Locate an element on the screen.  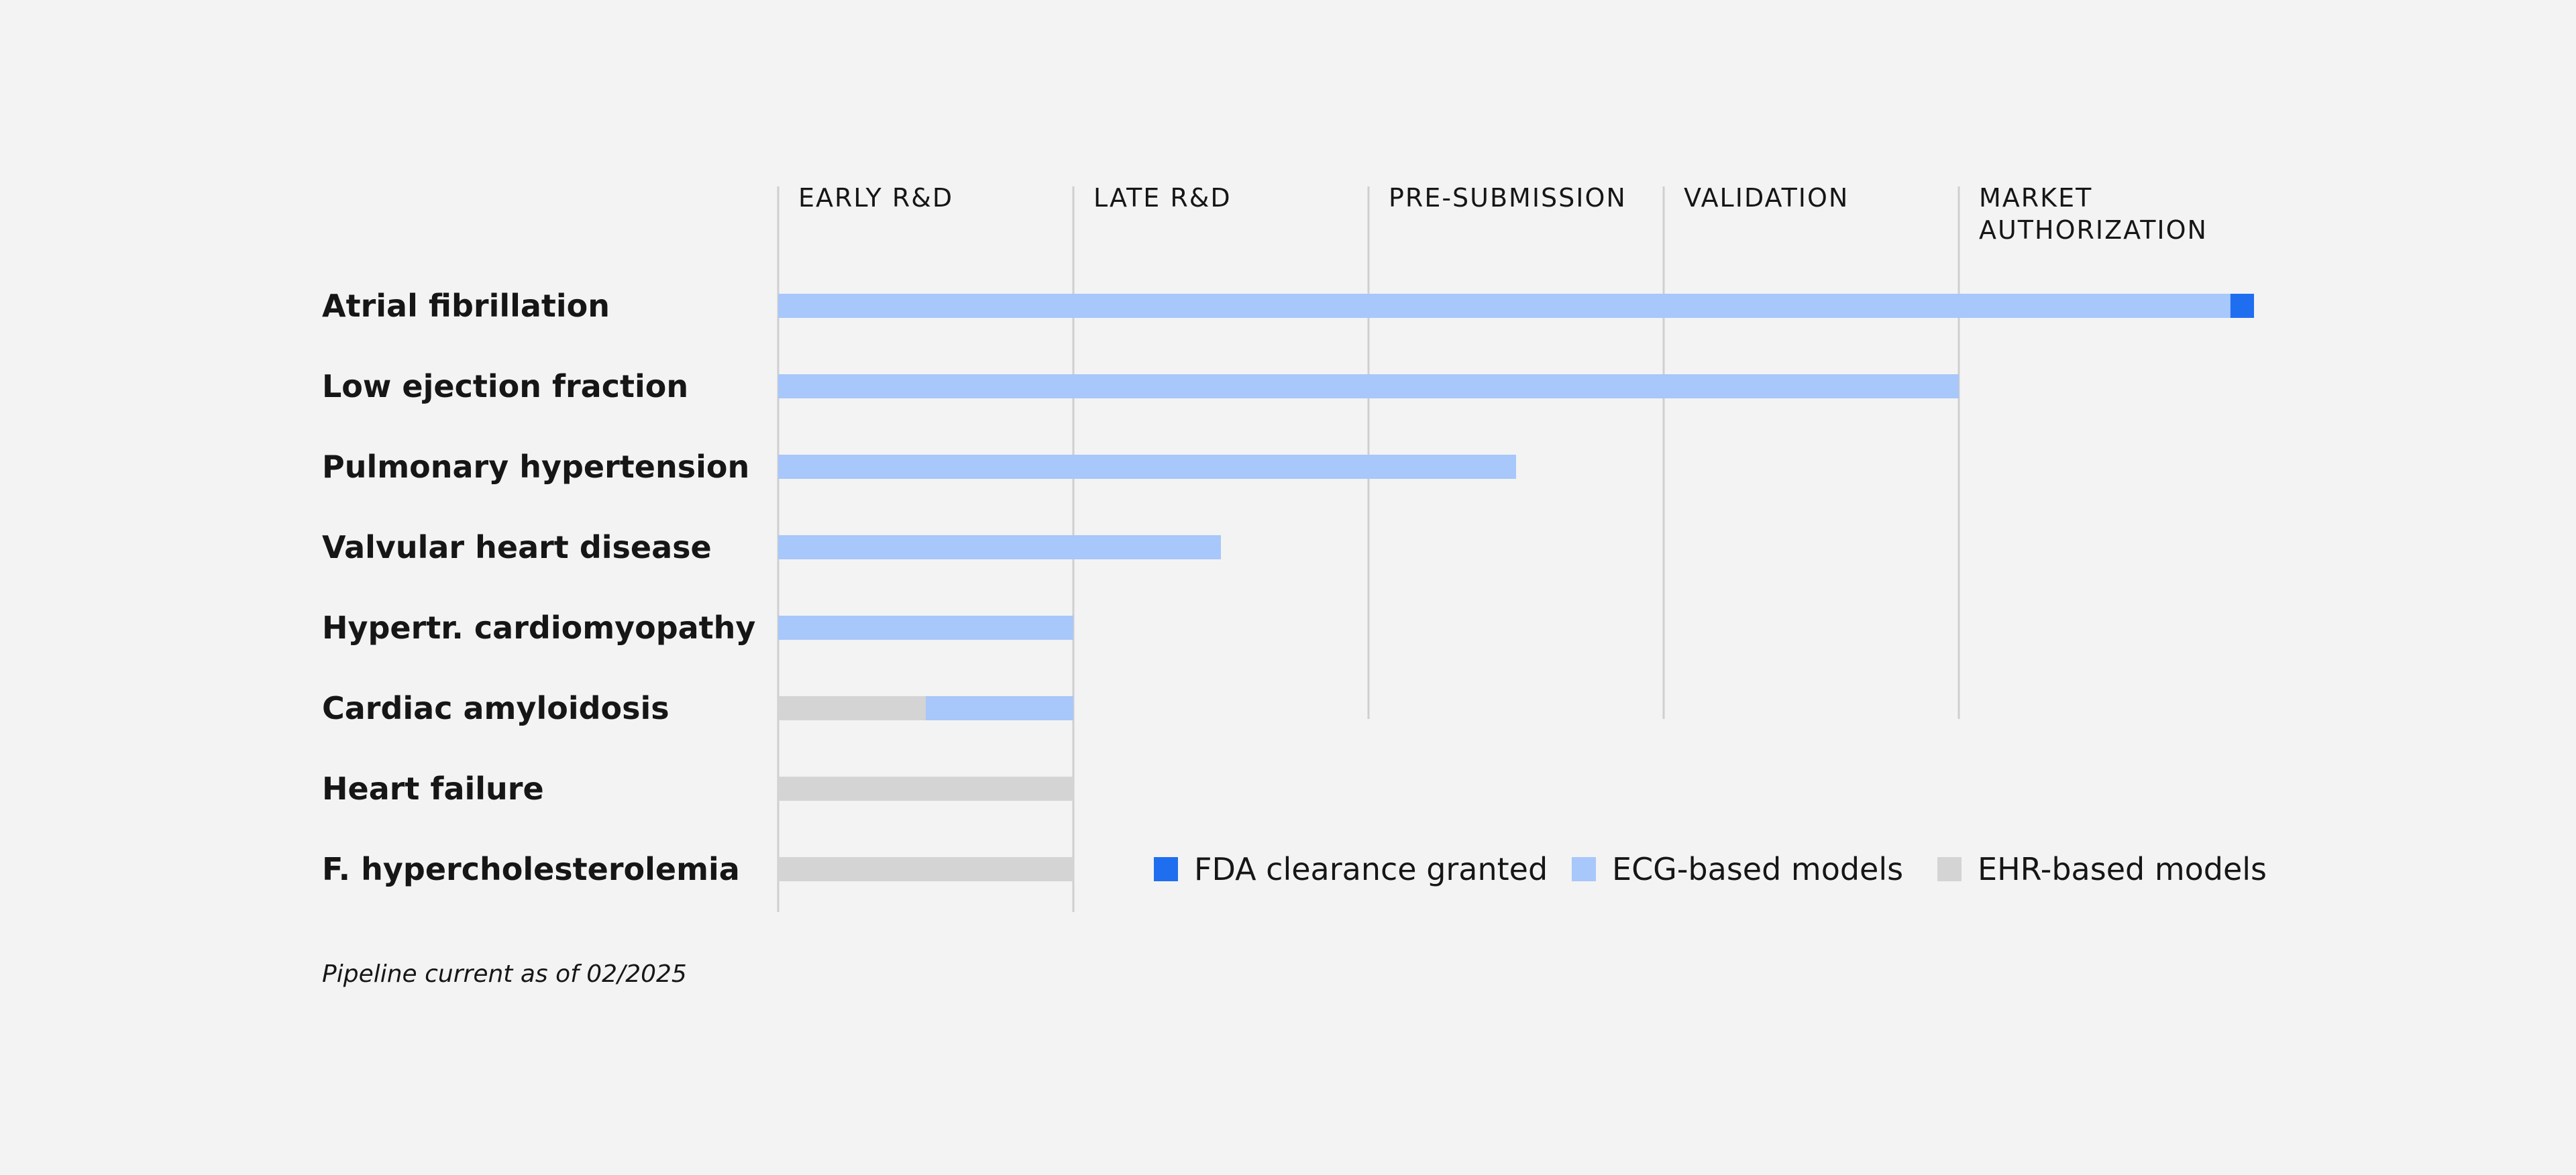
legend-label-ecg: ECG-based models is located at coordinates (1757, 869).